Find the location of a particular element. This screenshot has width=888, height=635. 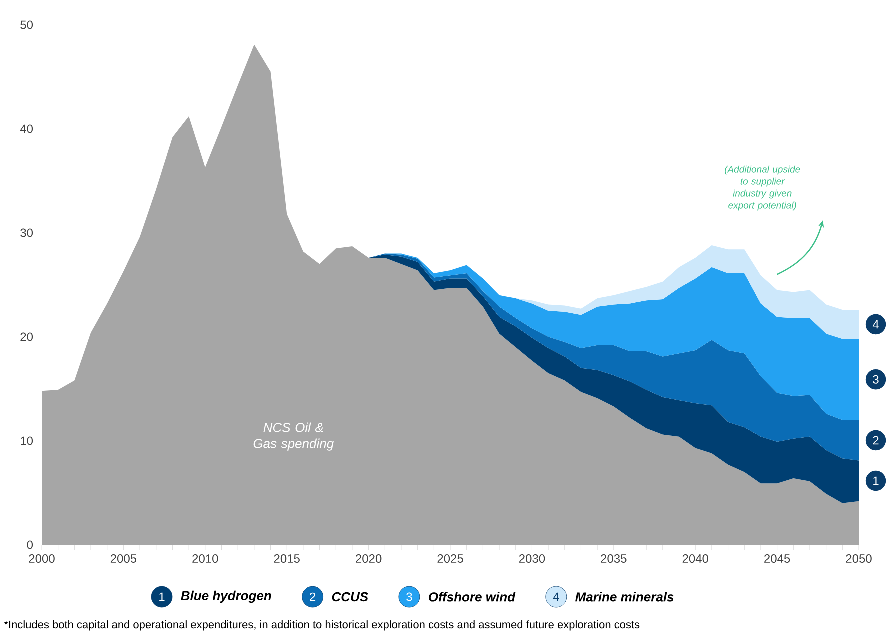

y-tick-label: 30 is located at coordinates (27, 233).